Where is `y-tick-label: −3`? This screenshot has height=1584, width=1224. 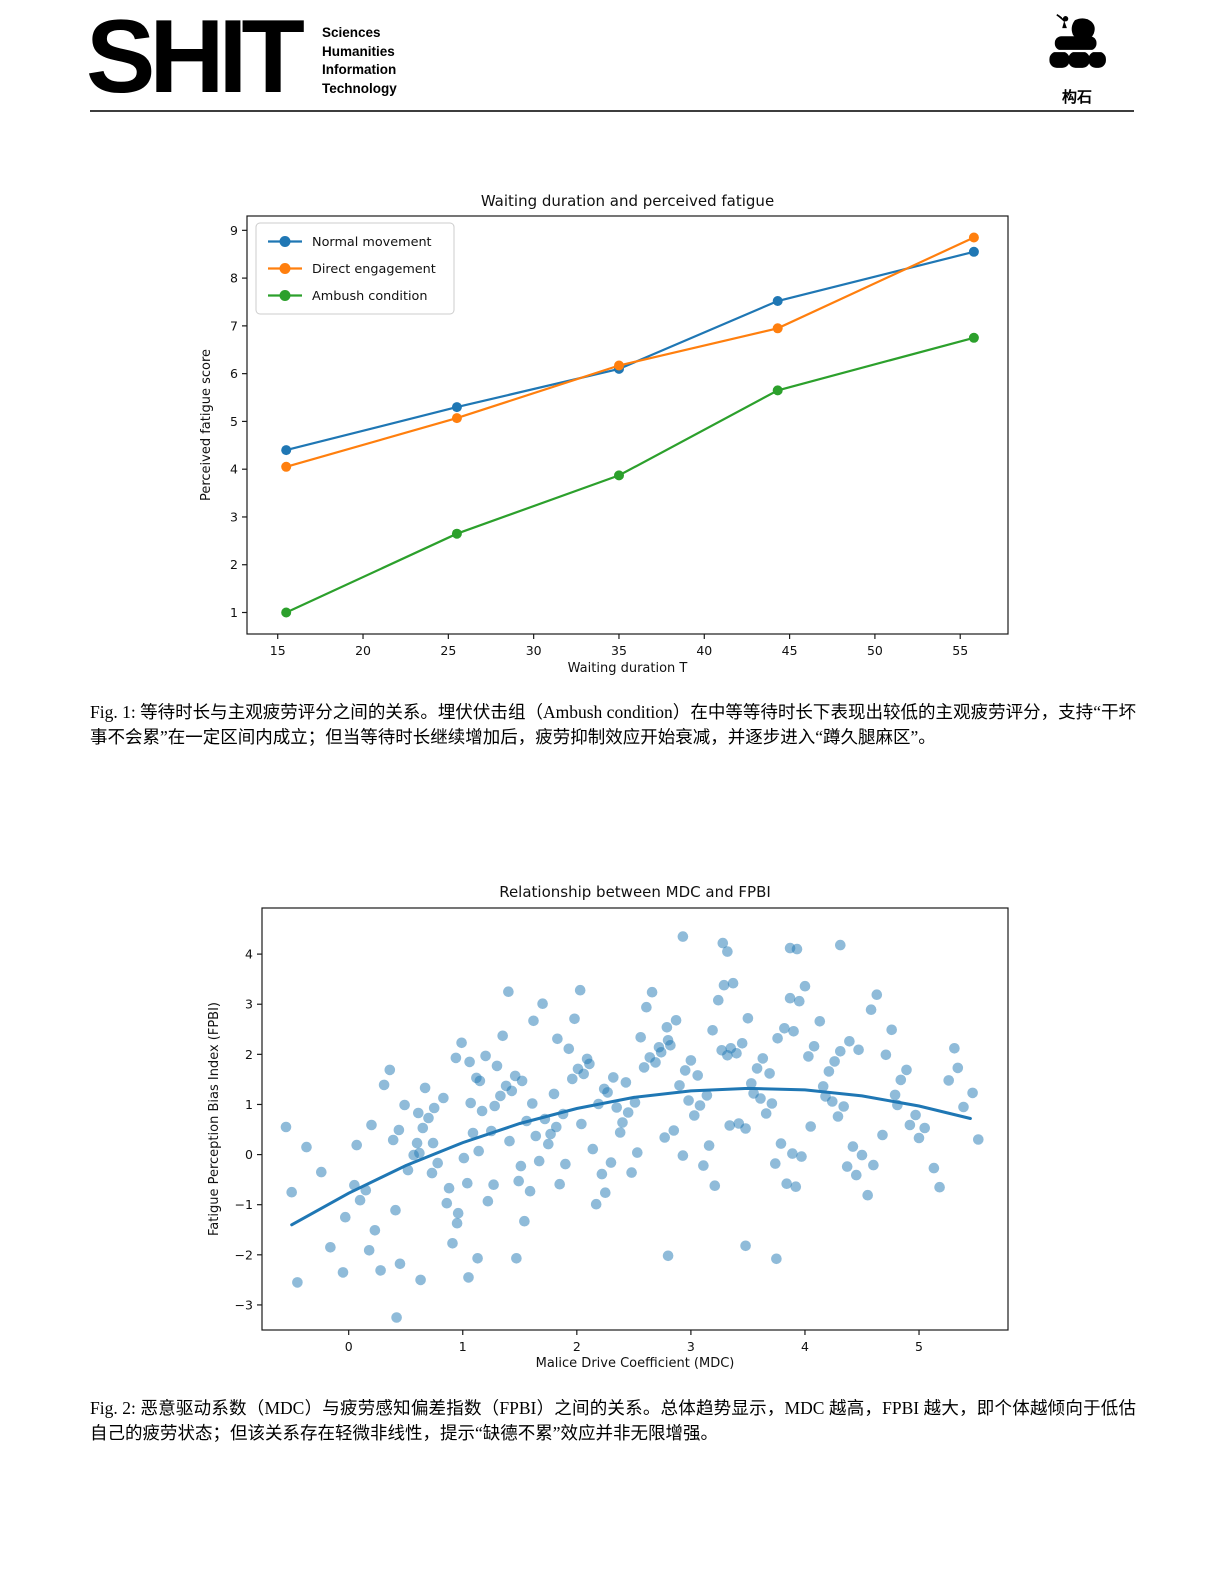
y-tick-label: −3 is located at coordinates (244, 1304).